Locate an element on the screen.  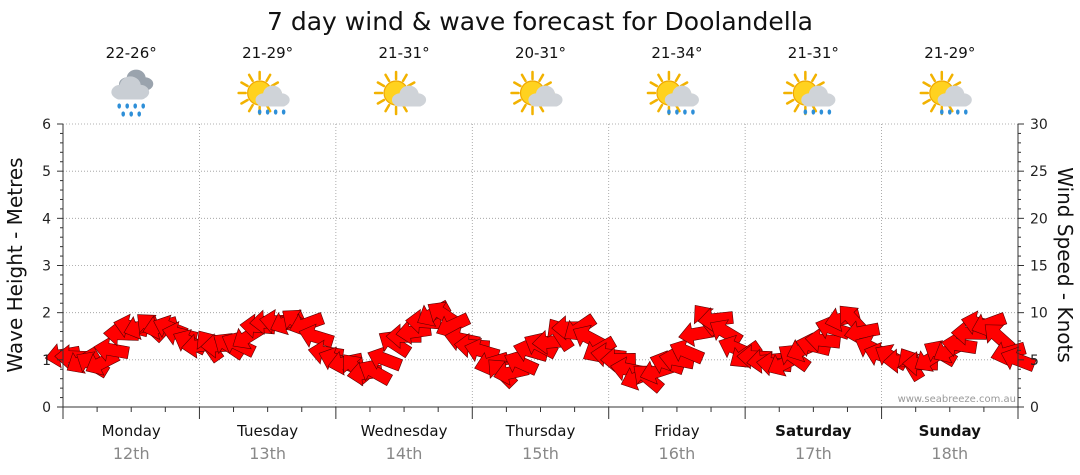
day-name-label: Wednesday is located at coordinates (404, 431).